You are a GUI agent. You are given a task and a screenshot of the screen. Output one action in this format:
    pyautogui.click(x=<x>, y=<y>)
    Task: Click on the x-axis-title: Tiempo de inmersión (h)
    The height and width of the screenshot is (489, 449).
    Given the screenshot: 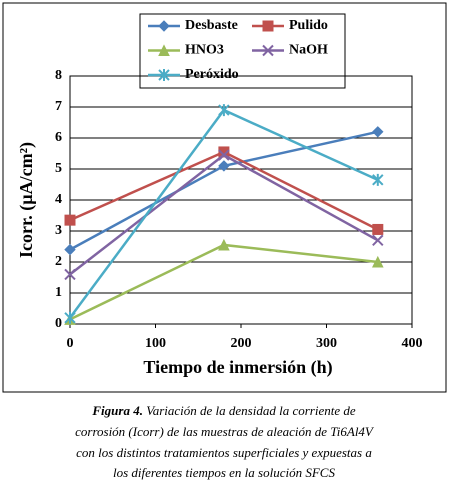 What is the action you would take?
    pyautogui.click(x=237, y=367)
    